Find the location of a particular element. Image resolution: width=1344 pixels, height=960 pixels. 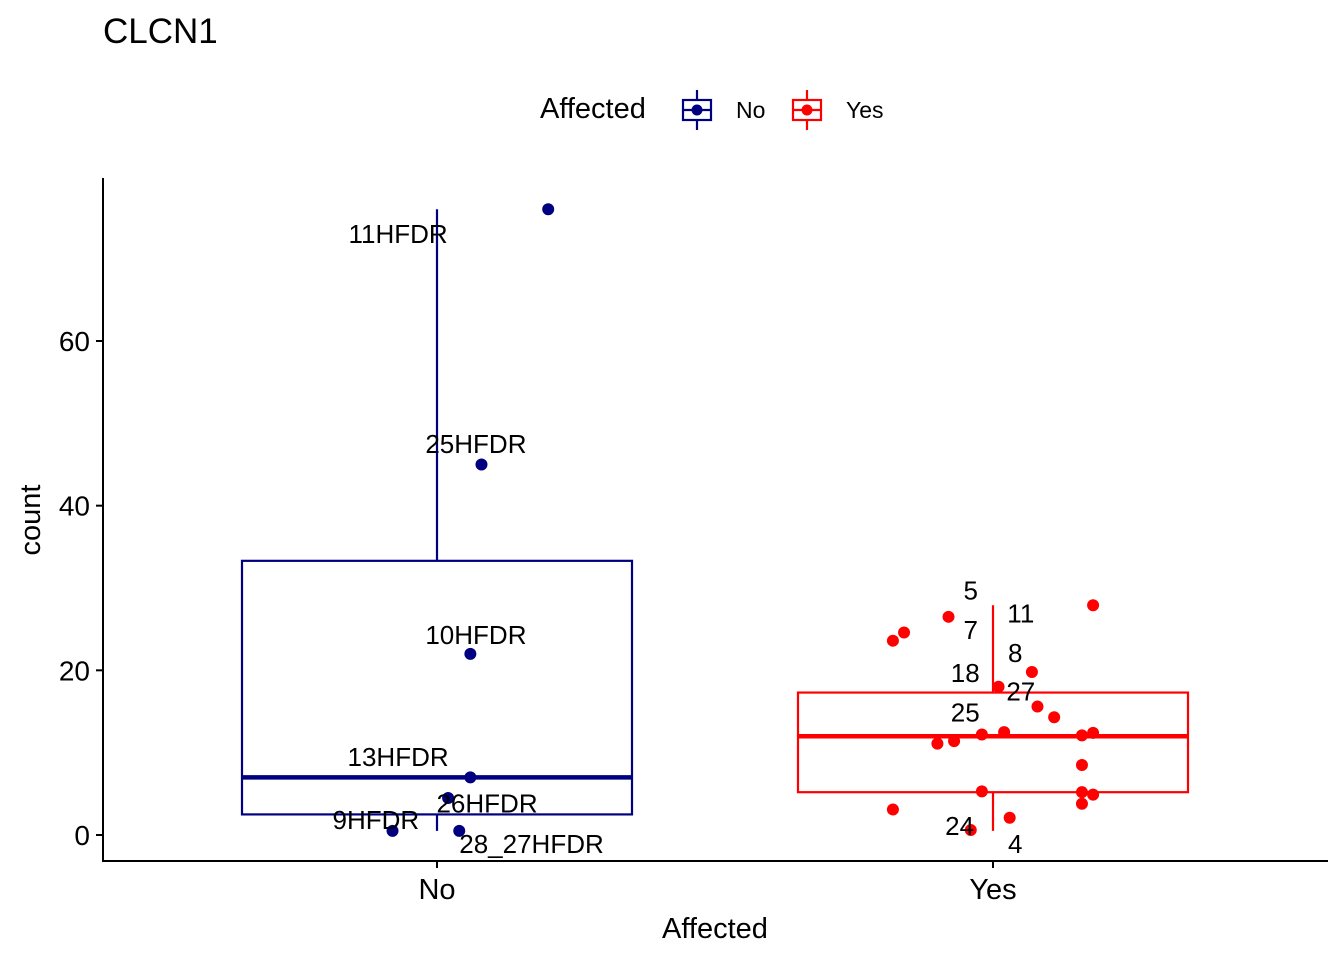

point-label: 13HFDR is located at coordinates (398, 757).